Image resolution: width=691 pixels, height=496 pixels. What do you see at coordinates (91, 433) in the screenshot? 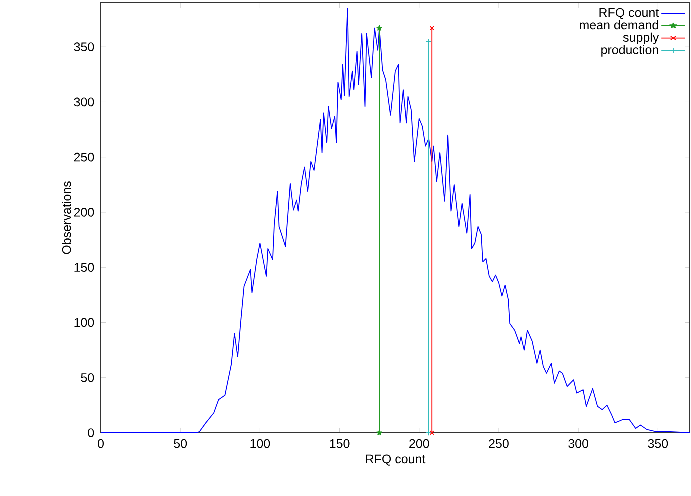
I see `y-tick-label: 0` at bounding box center [91, 433].